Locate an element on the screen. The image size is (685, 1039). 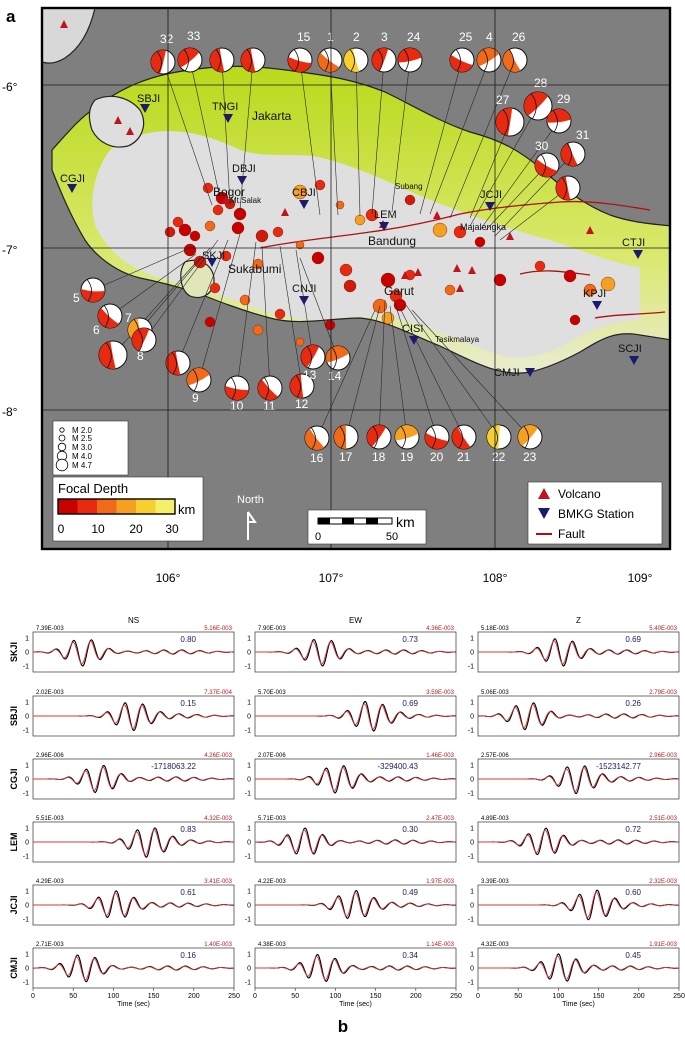
beachball-label: 23 is located at coordinates (530, 457).